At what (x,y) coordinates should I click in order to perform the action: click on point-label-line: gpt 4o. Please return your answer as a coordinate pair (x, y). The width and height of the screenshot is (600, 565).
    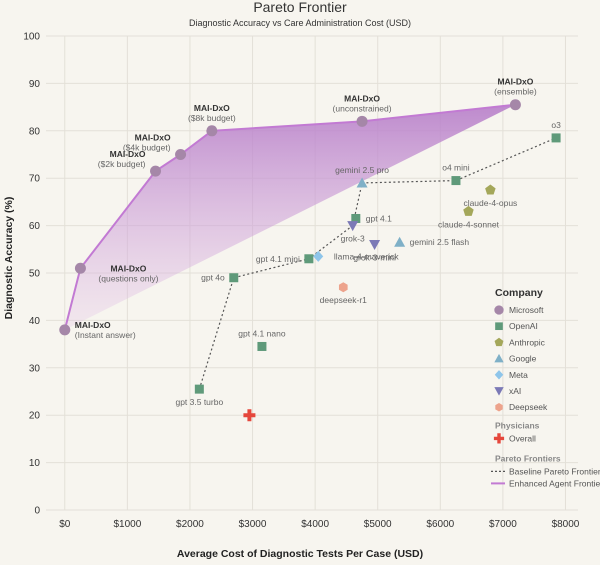
    Looking at the image, I should click on (213, 278).